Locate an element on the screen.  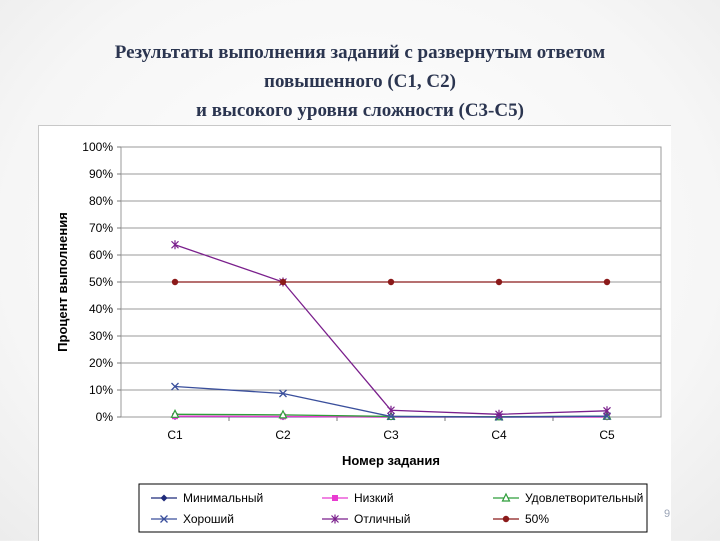
legend-box is located at coordinates (393, 508).